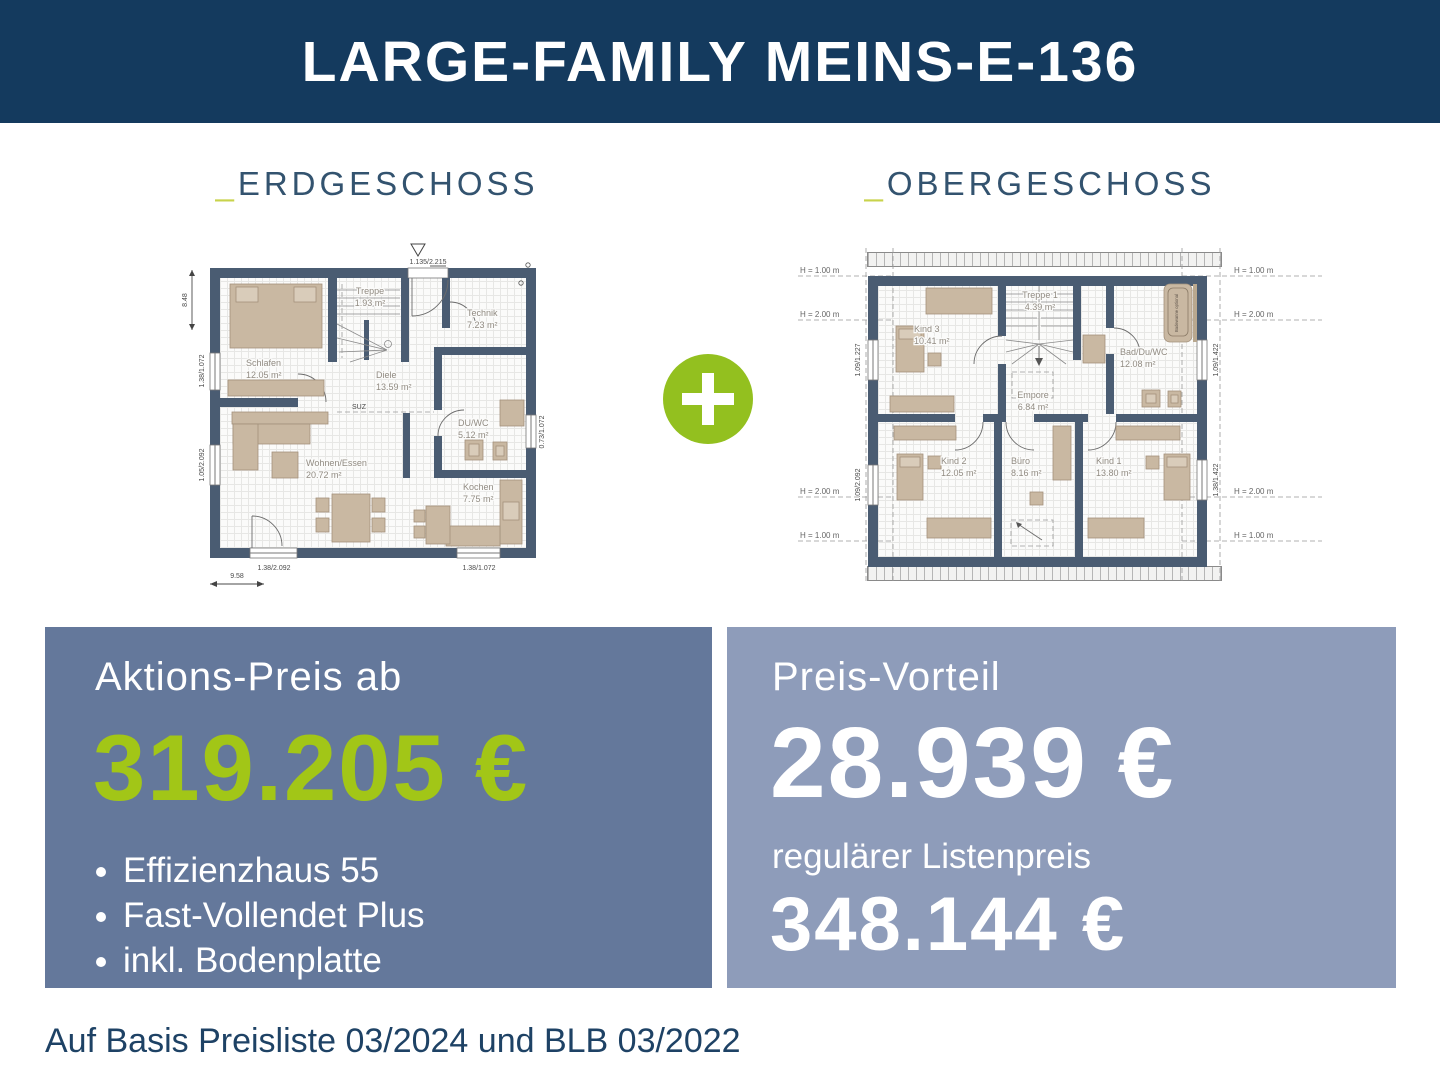 This screenshot has height=1080, width=1440. I want to click on room-area-kochen: 7.75 m², so click(478, 499).